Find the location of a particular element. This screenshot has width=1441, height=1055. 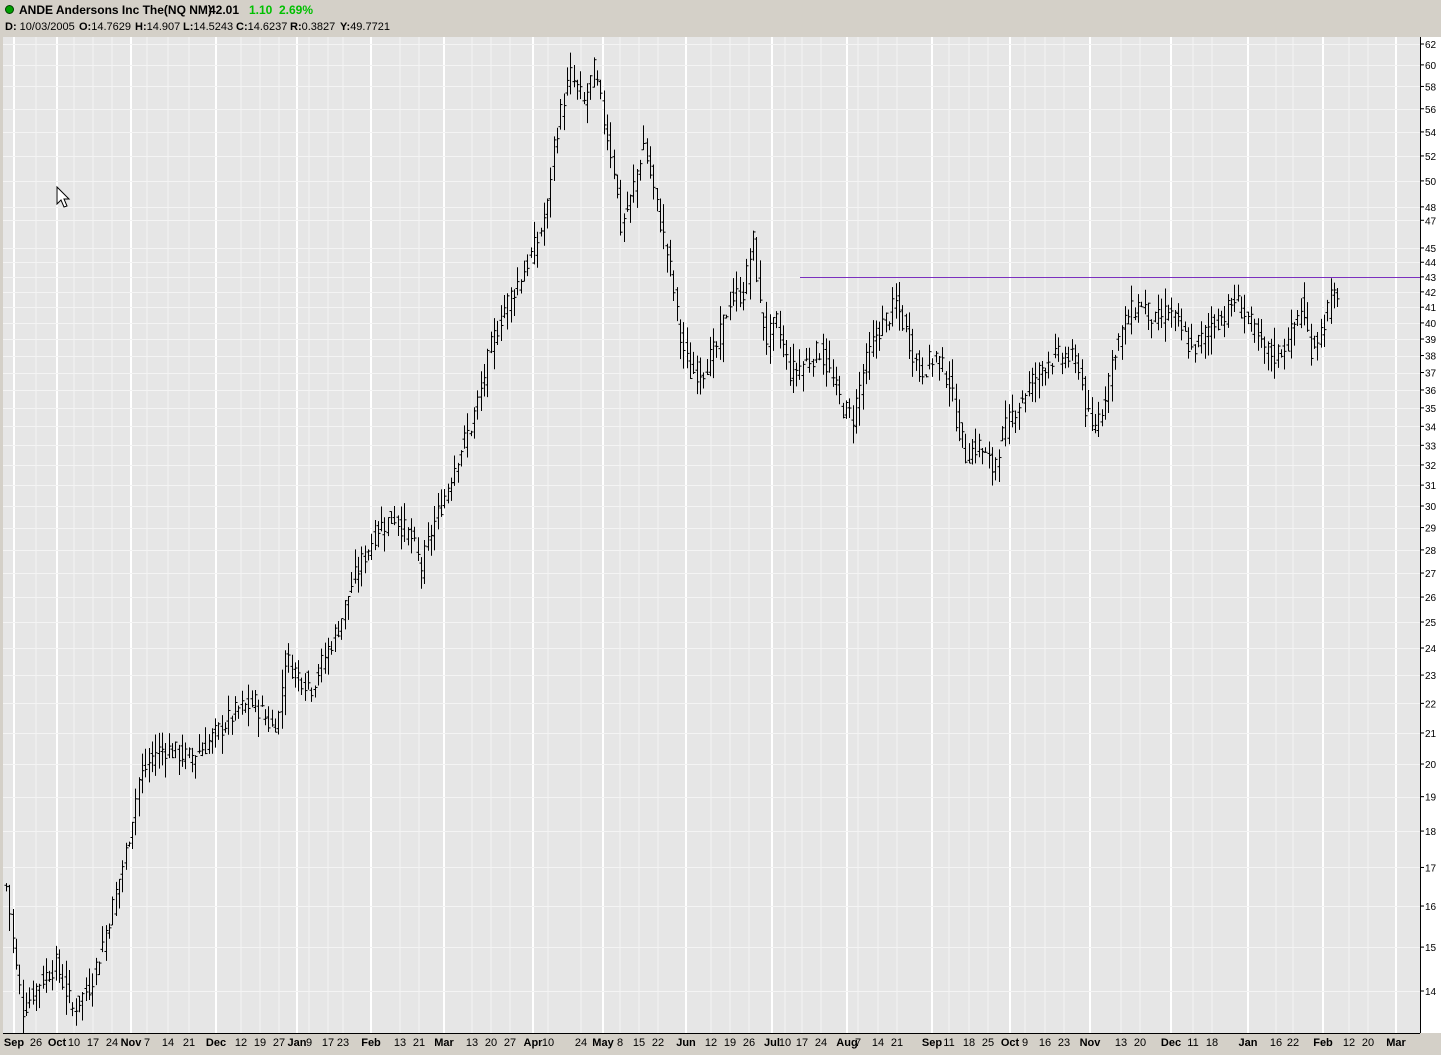

x-tick-label: 8 is located at coordinates (620, 1043).